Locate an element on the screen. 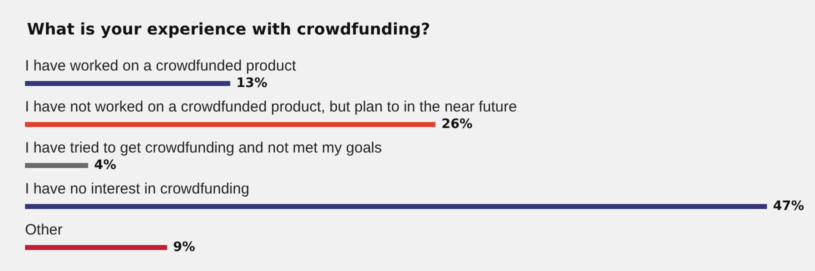 The image size is (815, 271). y-tick-label: I have tried to get crowdfunding and not met my goals is located at coordinates (203, 148).